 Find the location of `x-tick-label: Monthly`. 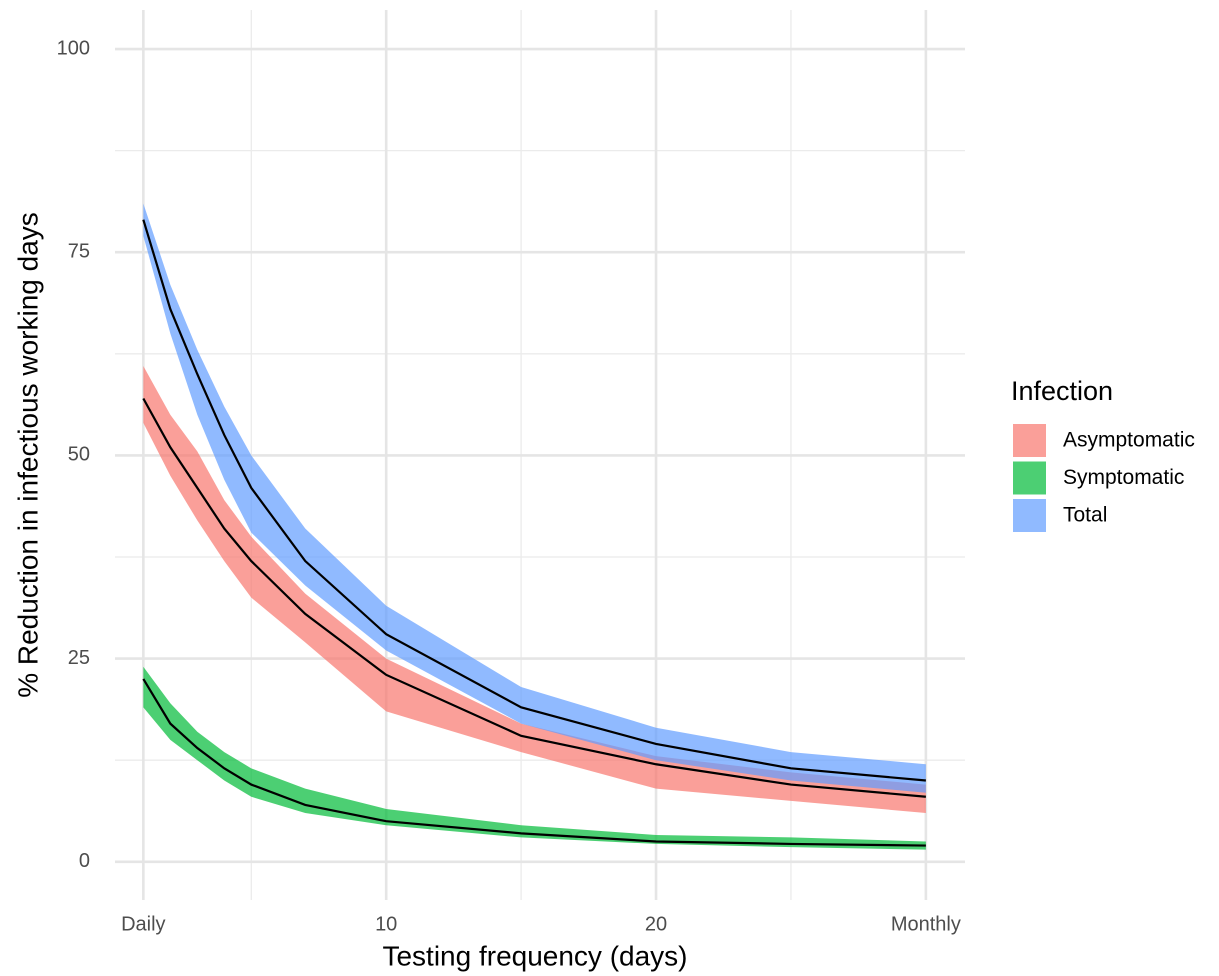

x-tick-label: Monthly is located at coordinates (926, 924).